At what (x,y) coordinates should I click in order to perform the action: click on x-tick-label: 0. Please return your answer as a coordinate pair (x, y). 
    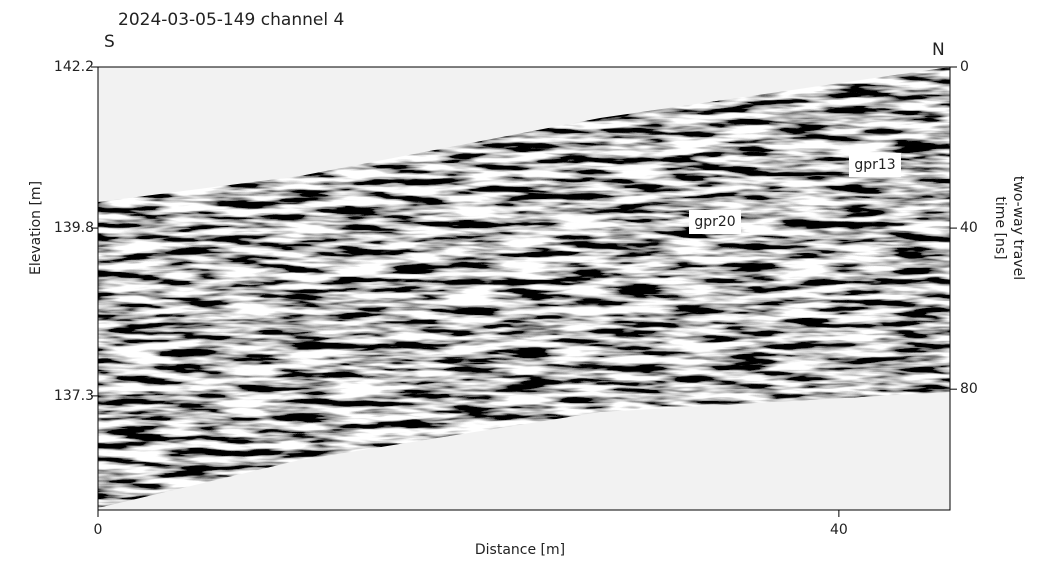
    Looking at the image, I should click on (98, 530).